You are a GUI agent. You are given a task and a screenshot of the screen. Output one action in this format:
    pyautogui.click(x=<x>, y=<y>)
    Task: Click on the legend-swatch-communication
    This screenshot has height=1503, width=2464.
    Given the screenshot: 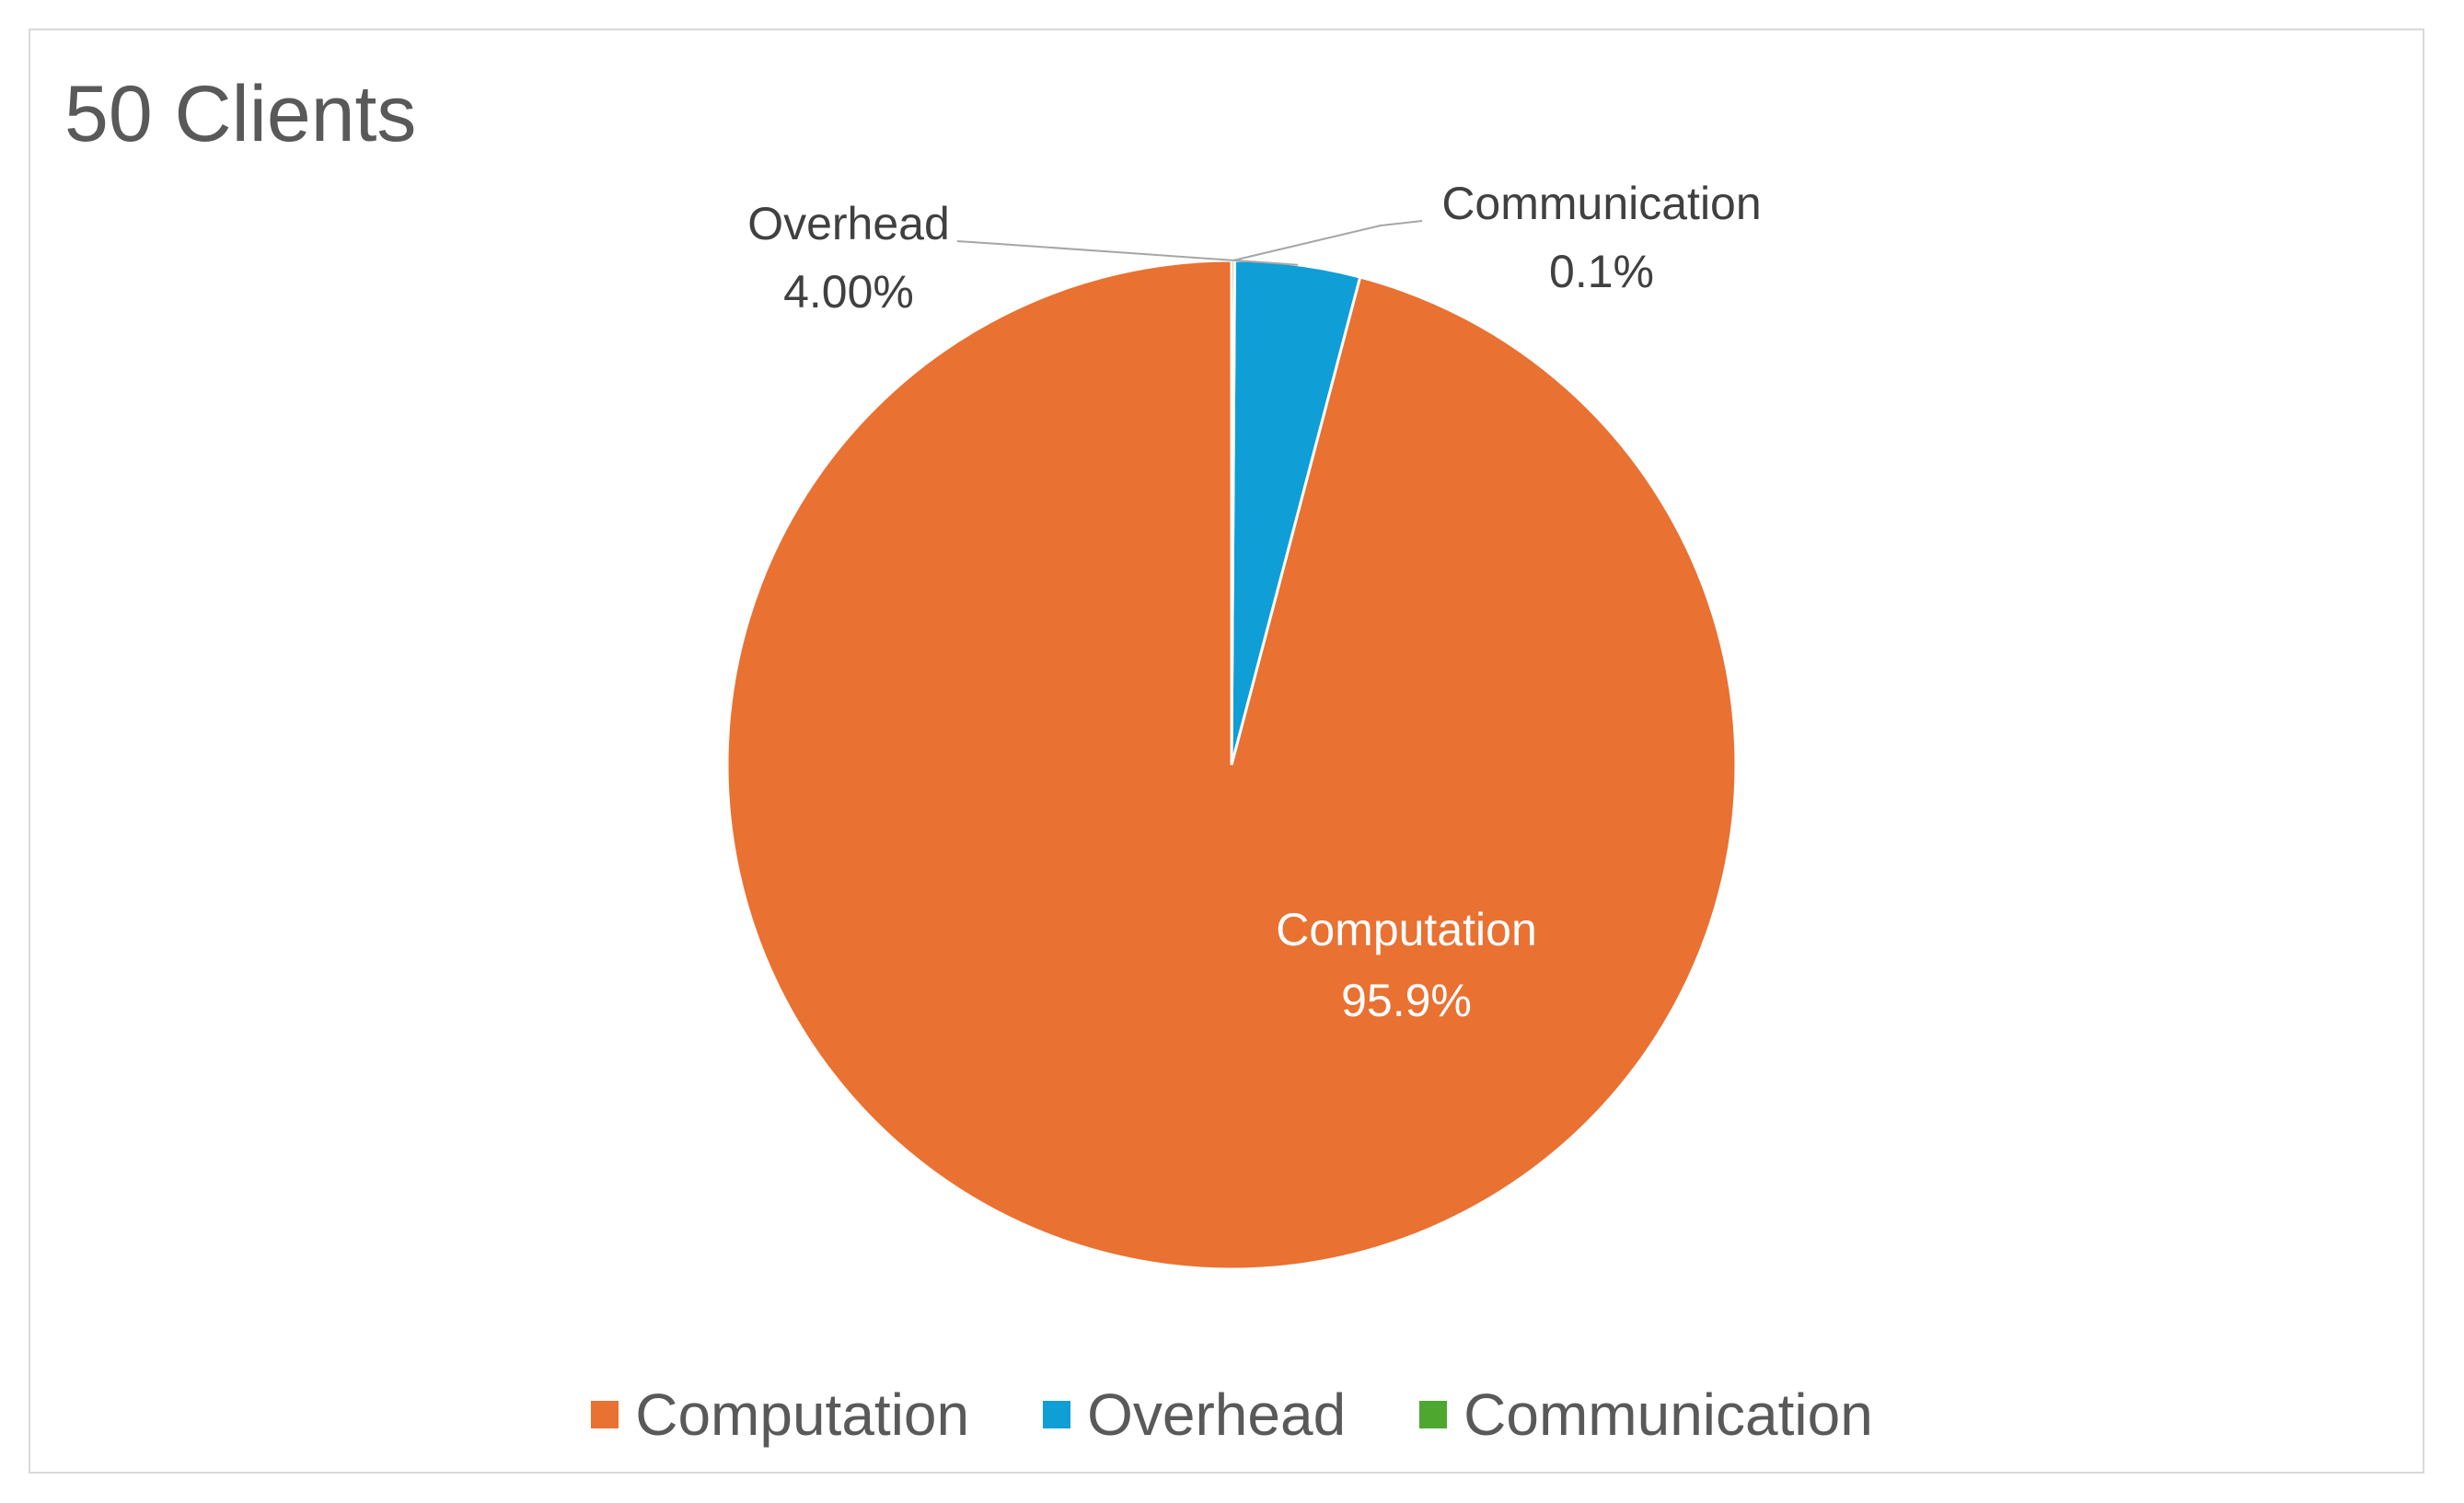 What is the action you would take?
    pyautogui.click(x=1434, y=1415)
    